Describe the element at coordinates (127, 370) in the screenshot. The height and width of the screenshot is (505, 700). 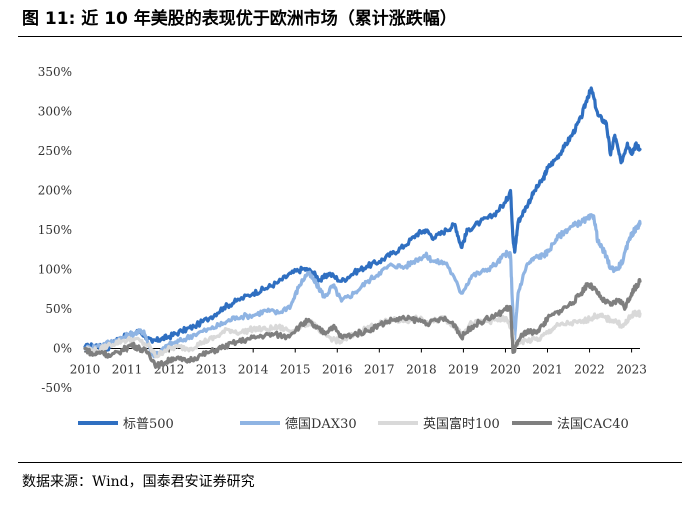
I see `x-tick-label: 2011` at that location.